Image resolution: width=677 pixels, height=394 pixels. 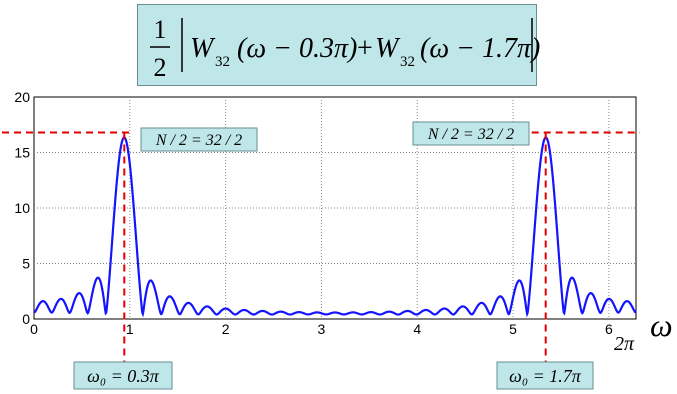 I want to click on omega-label-right-box, so click(x=545, y=375).